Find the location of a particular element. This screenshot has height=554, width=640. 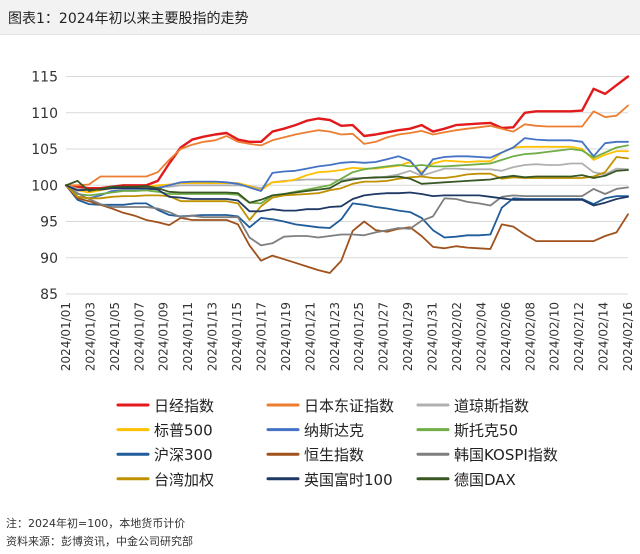

x-tick-label: 2024/01/09 is located at coordinates (164, 336).